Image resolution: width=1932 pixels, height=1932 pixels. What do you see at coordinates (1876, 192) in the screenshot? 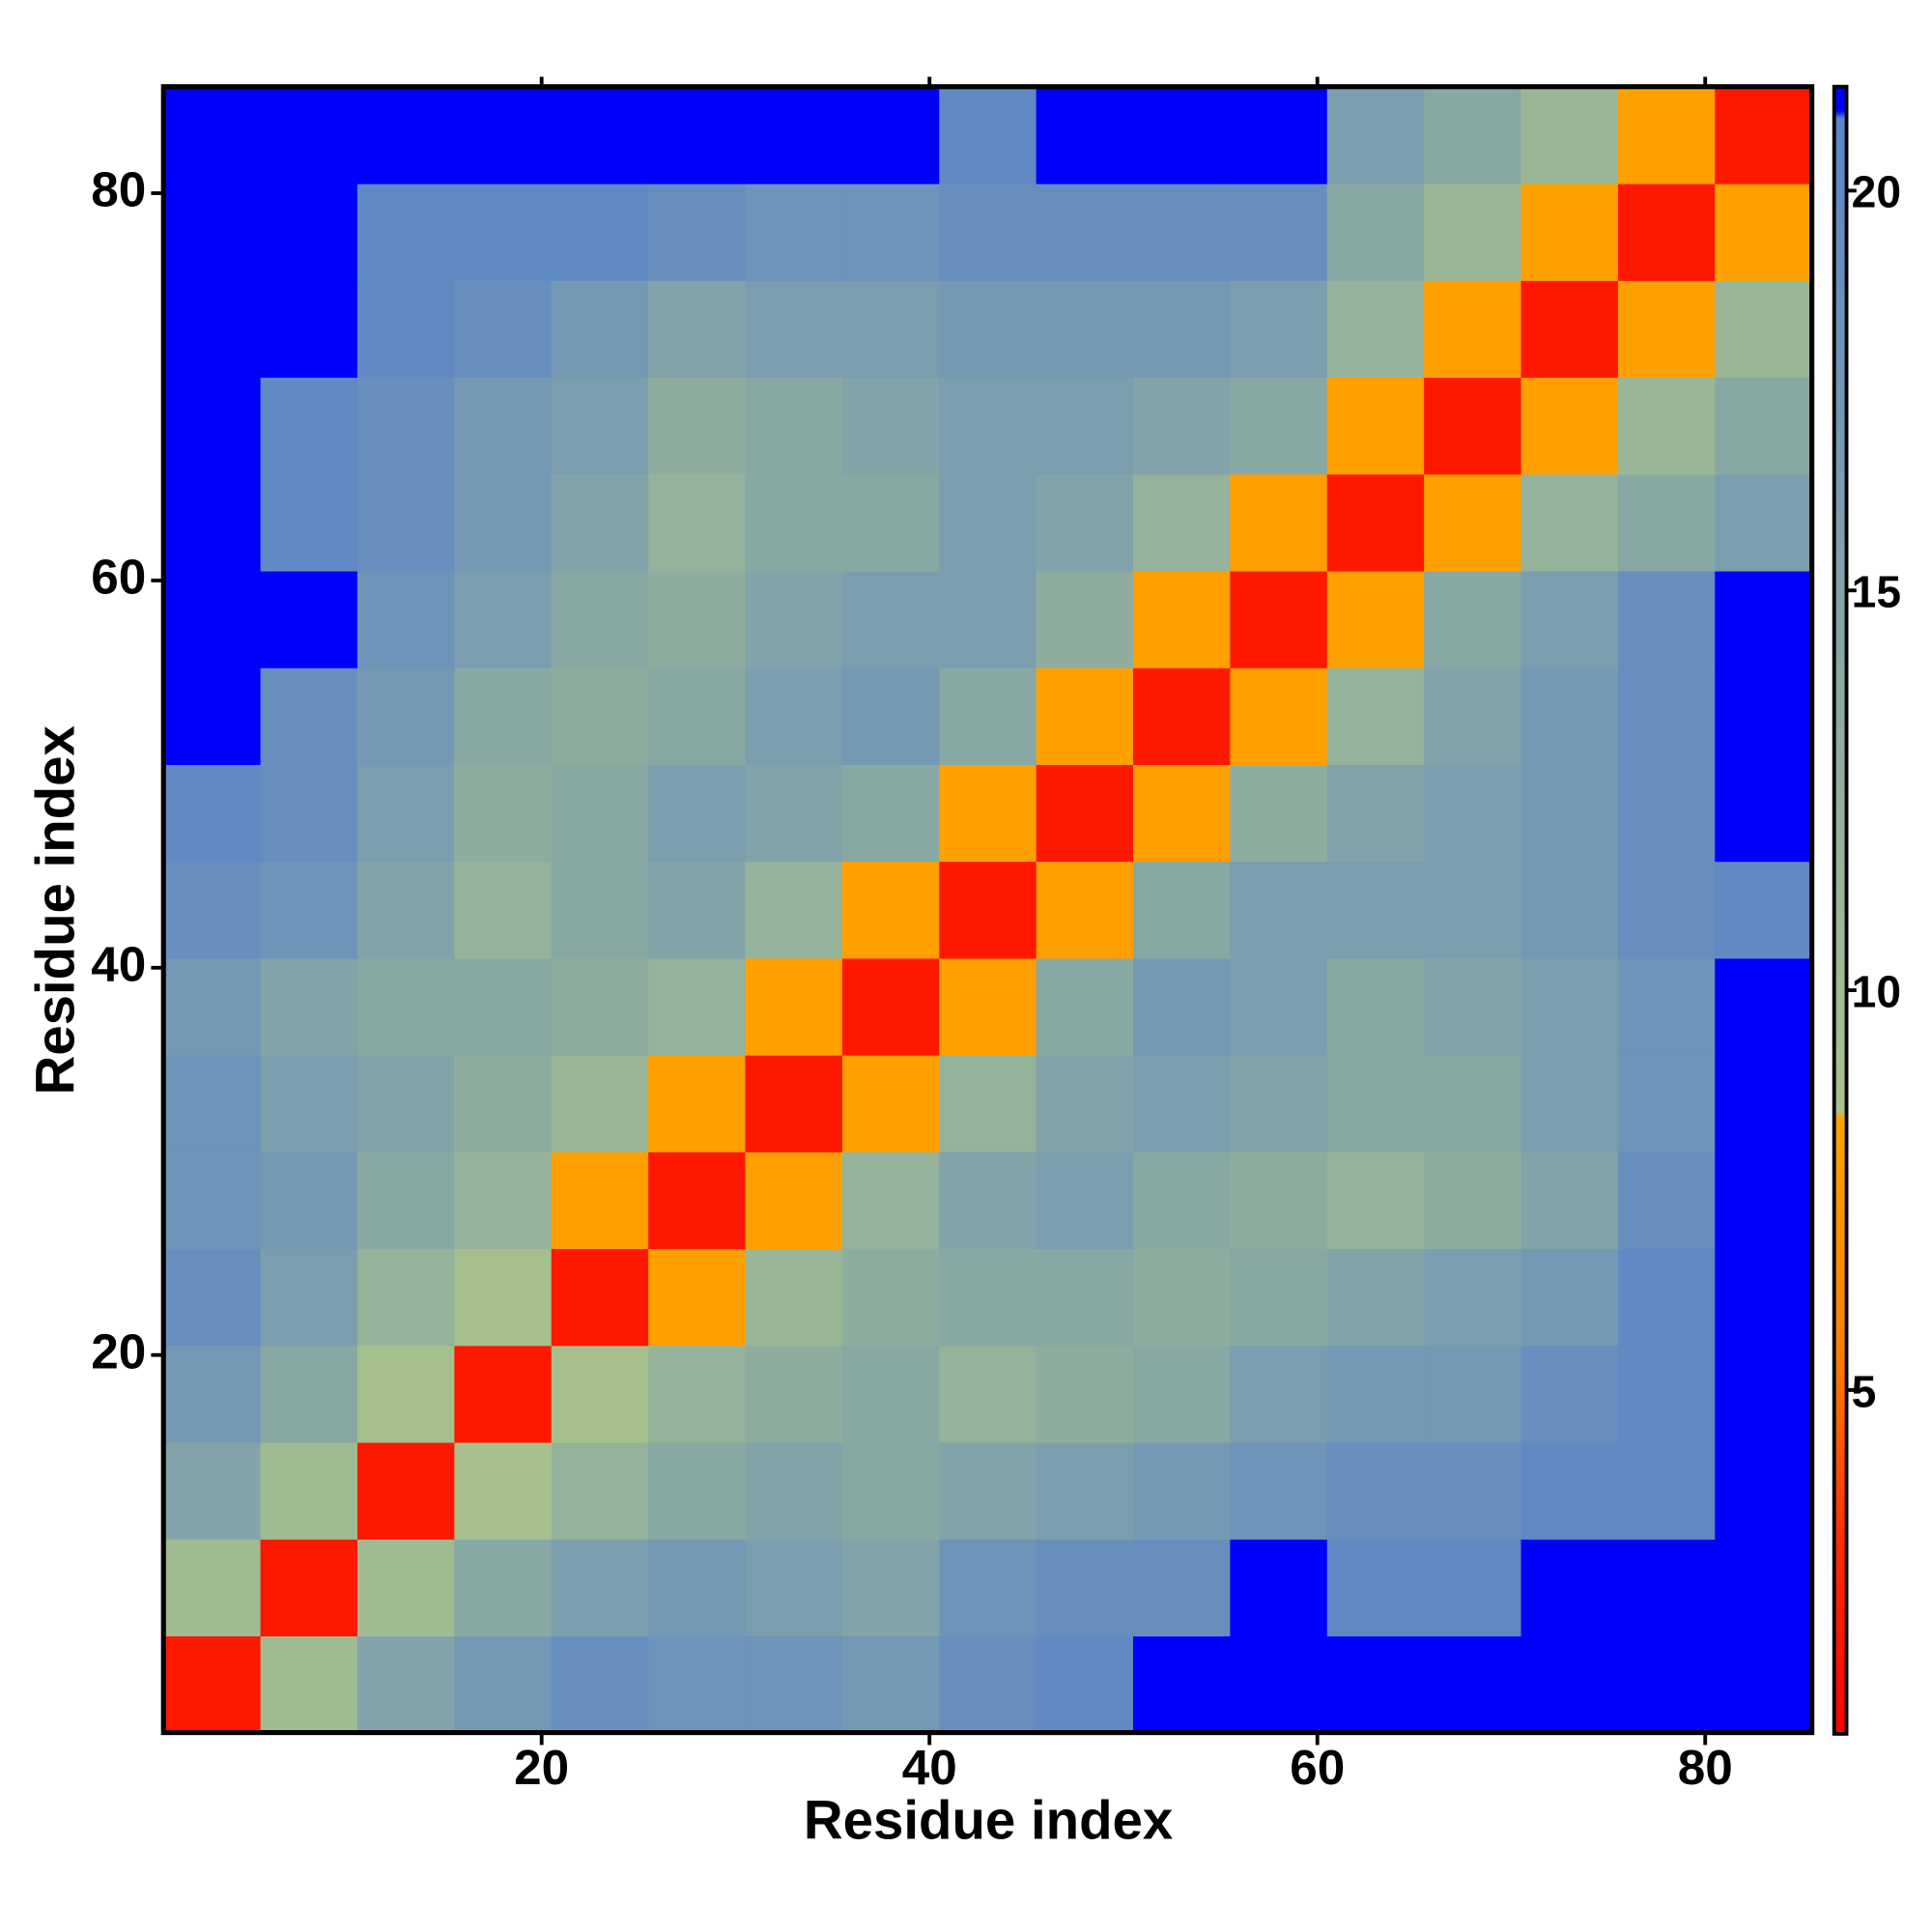
I see `colorbar-tick-label: 20` at bounding box center [1876, 192].